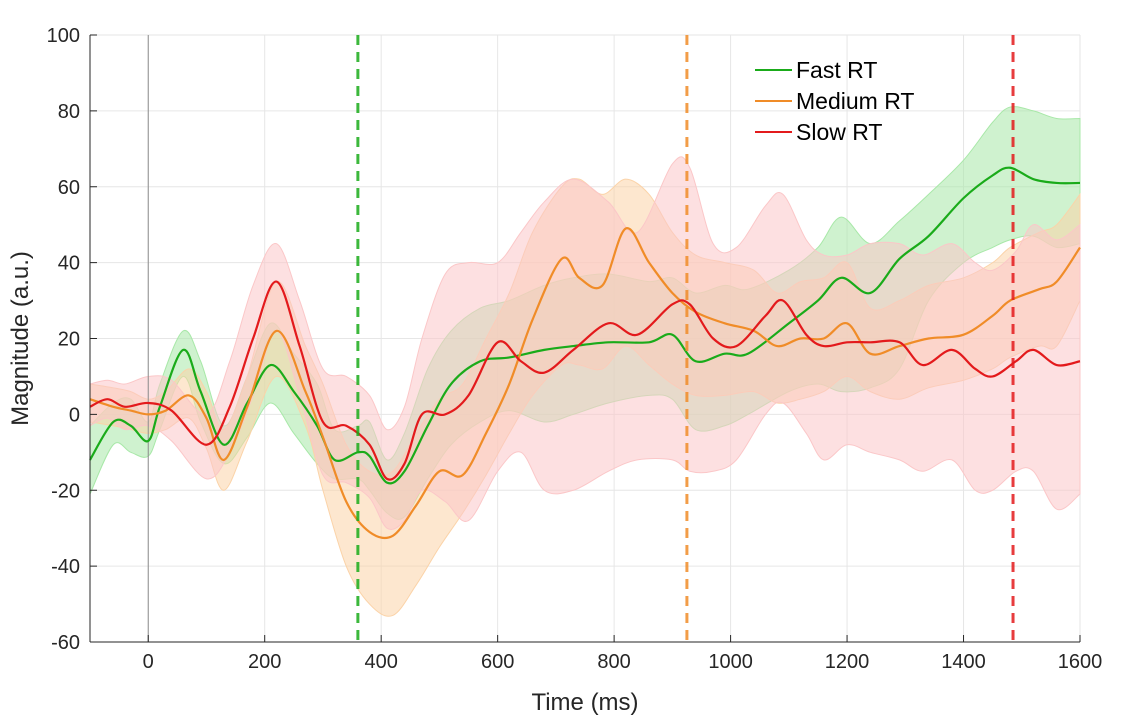 This screenshot has height=725, width=1122. What do you see at coordinates (20, 338) in the screenshot?
I see `y-axis-label: Magnitude (a.u.)` at bounding box center [20, 338].